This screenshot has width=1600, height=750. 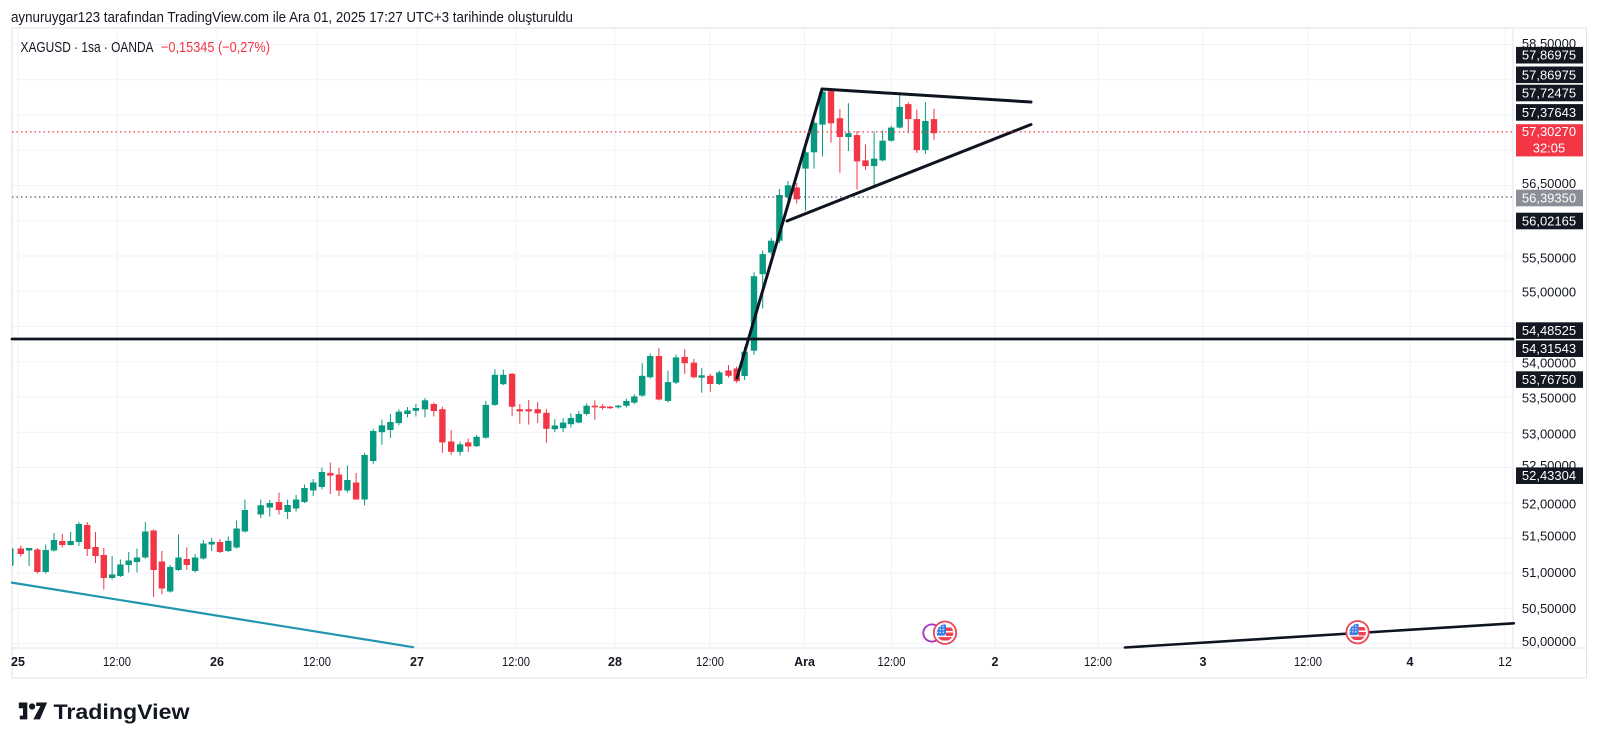 What do you see at coordinates (1549, 572) in the screenshot?
I see `svg-text: 51,00000` at bounding box center [1549, 572].